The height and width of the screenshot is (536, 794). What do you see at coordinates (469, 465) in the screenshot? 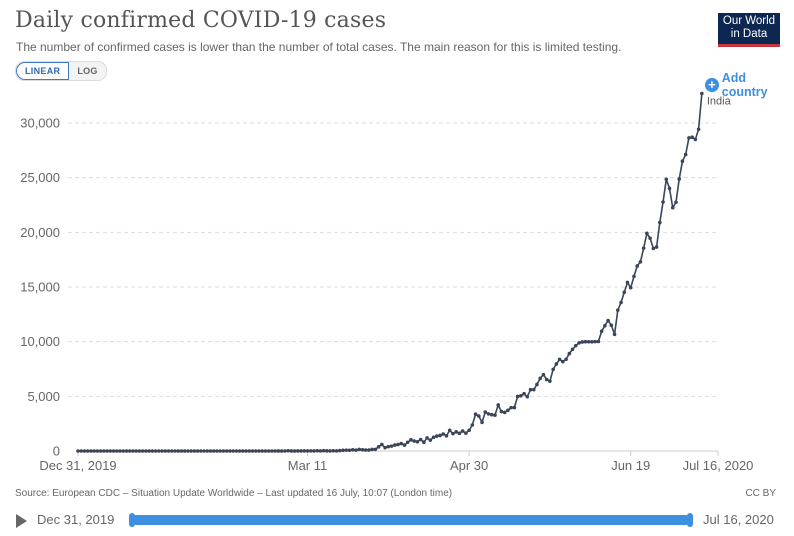
I see `x-tick-label: Apr 30` at bounding box center [469, 465].